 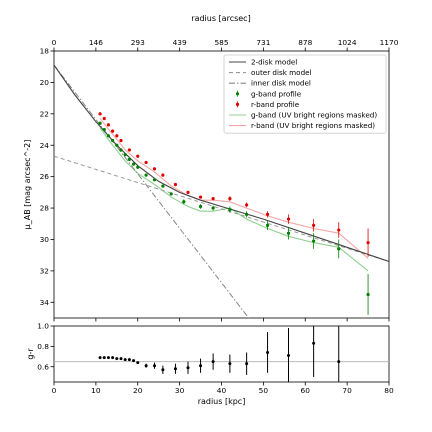 What do you see at coordinates (237, 104) in the screenshot?
I see `legend-swatch-r_profile` at bounding box center [237, 104].